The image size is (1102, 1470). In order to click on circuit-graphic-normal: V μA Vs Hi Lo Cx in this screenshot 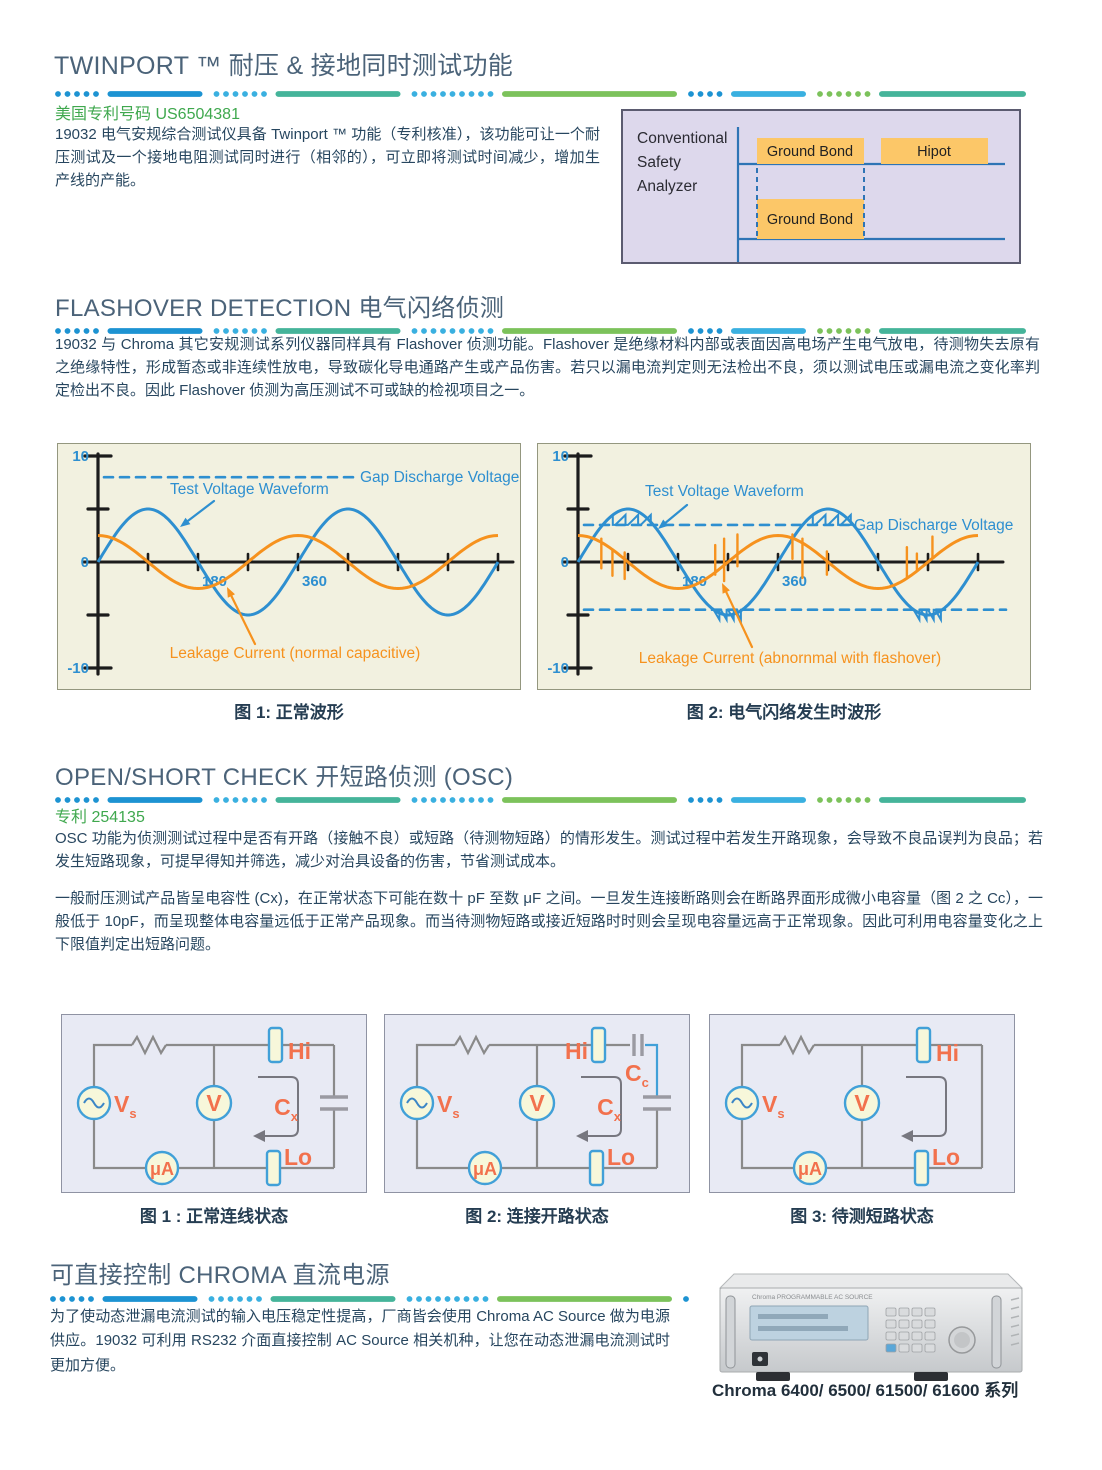, I will do `click(212, 1106)`.